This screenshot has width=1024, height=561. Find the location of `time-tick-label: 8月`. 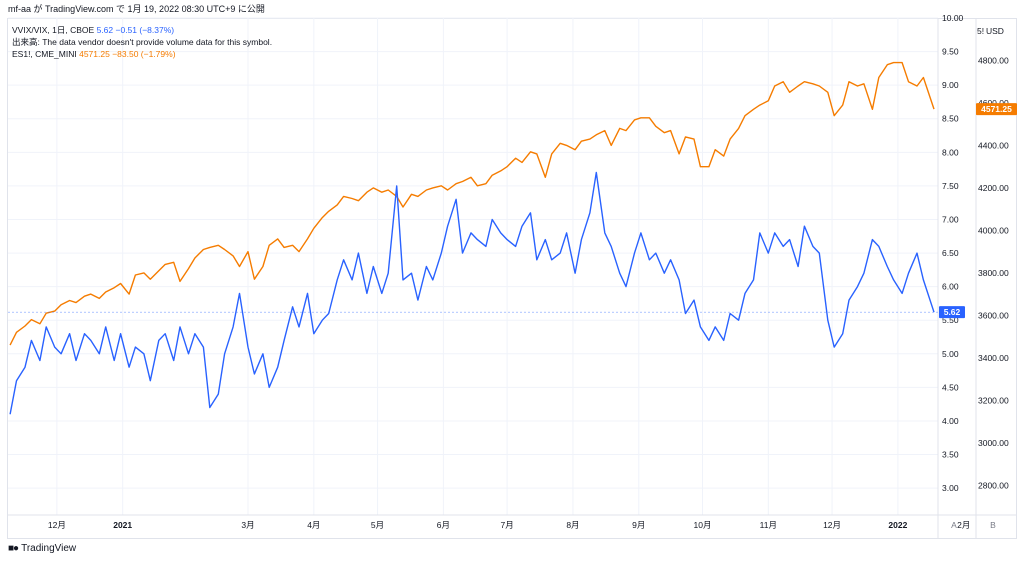

time-tick-label: 8月 is located at coordinates (572, 525).